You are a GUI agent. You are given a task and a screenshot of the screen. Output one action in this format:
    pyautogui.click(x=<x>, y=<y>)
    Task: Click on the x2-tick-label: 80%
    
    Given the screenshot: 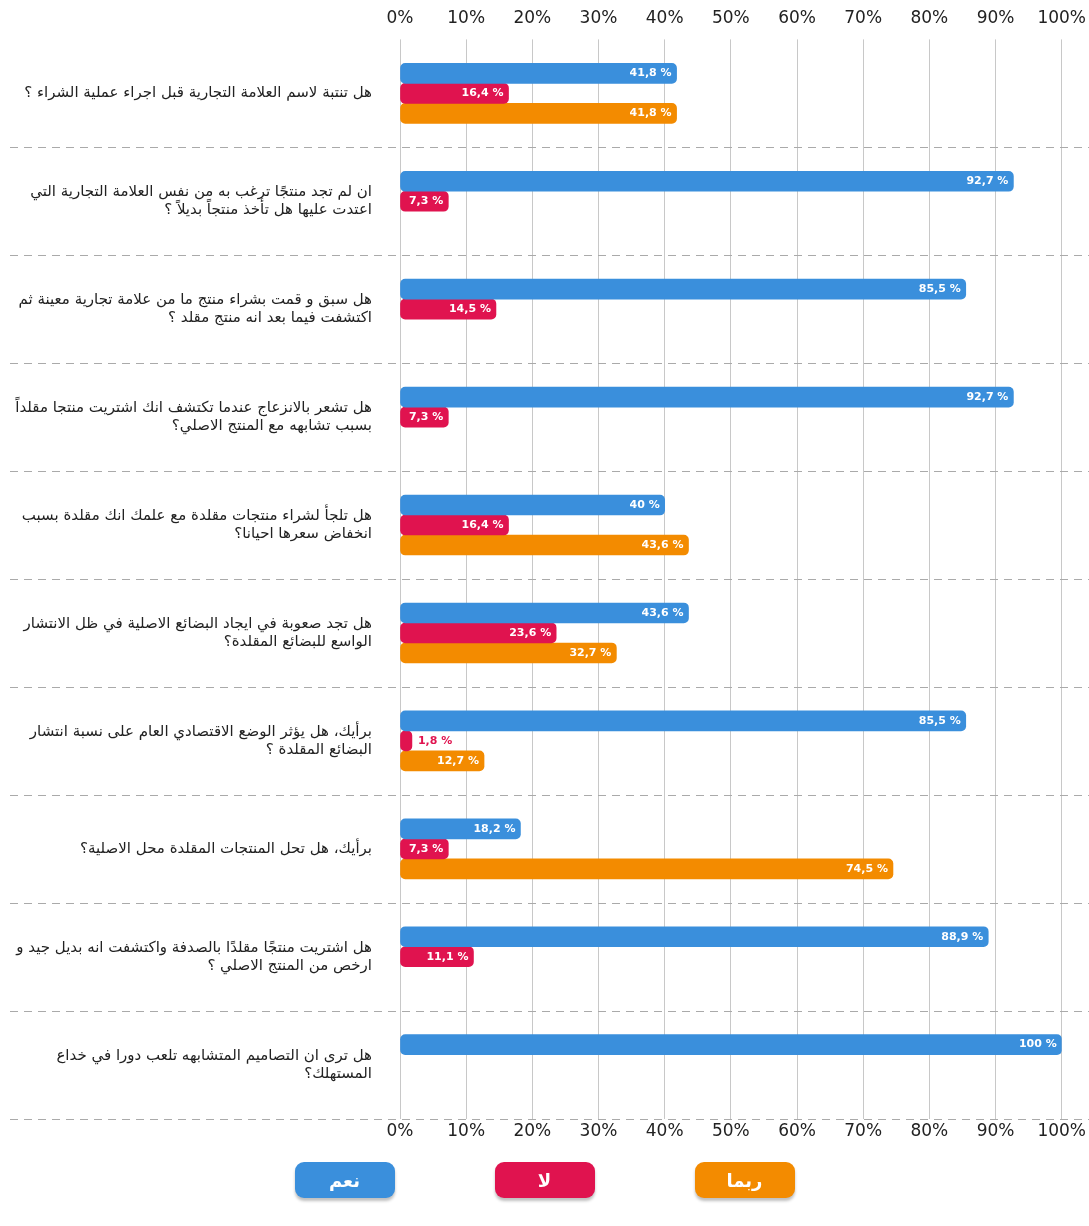 What is the action you would take?
    pyautogui.click(x=929, y=16)
    